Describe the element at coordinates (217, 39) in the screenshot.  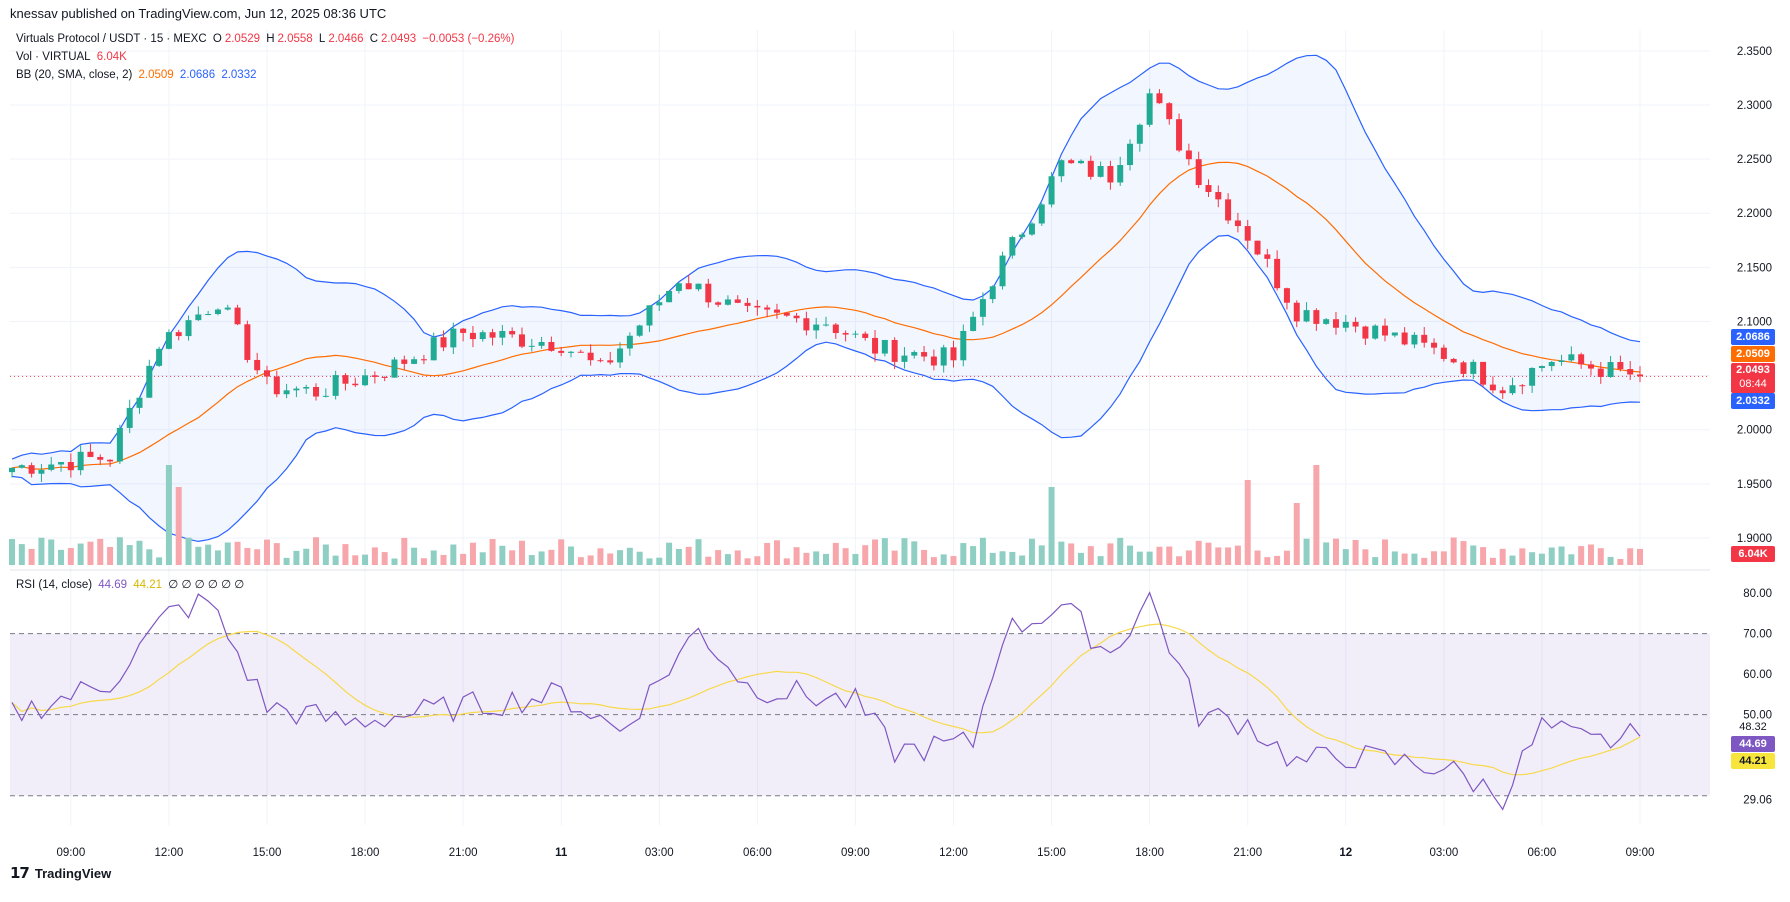
I see `open-label: O` at that location.